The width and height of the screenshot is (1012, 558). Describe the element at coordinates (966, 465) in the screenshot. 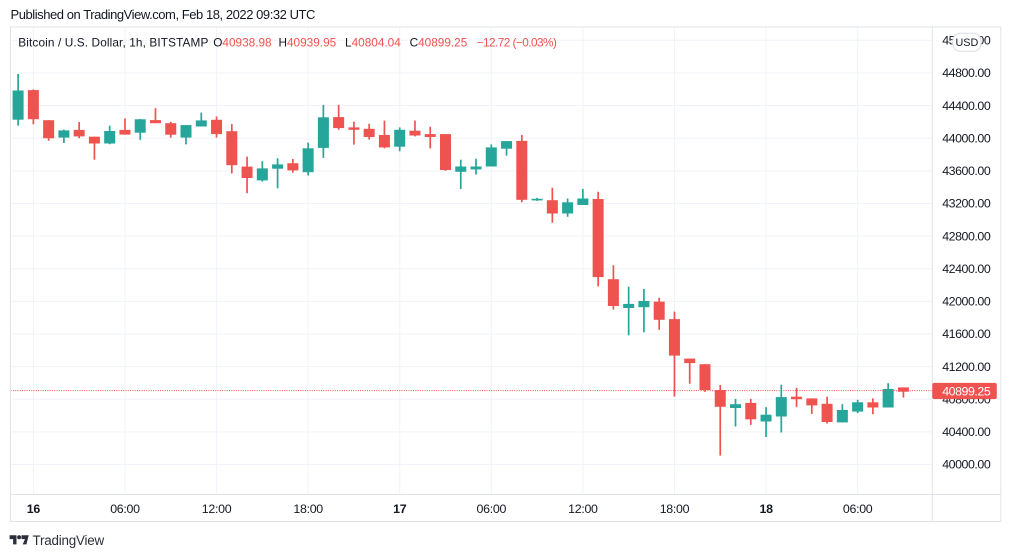

I see `svg-text: 40000.00` at that location.